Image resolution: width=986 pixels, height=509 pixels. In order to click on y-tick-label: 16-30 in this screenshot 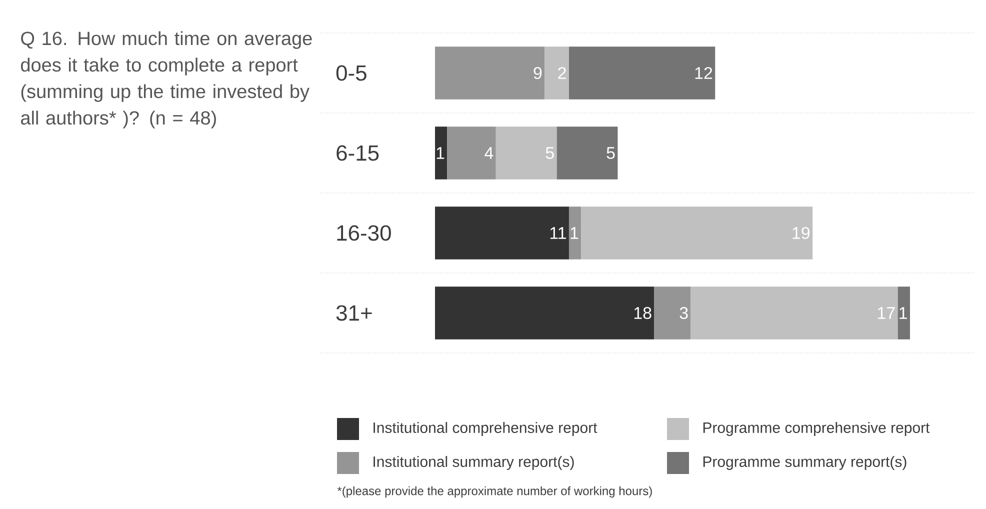, I will do `click(364, 233)`.